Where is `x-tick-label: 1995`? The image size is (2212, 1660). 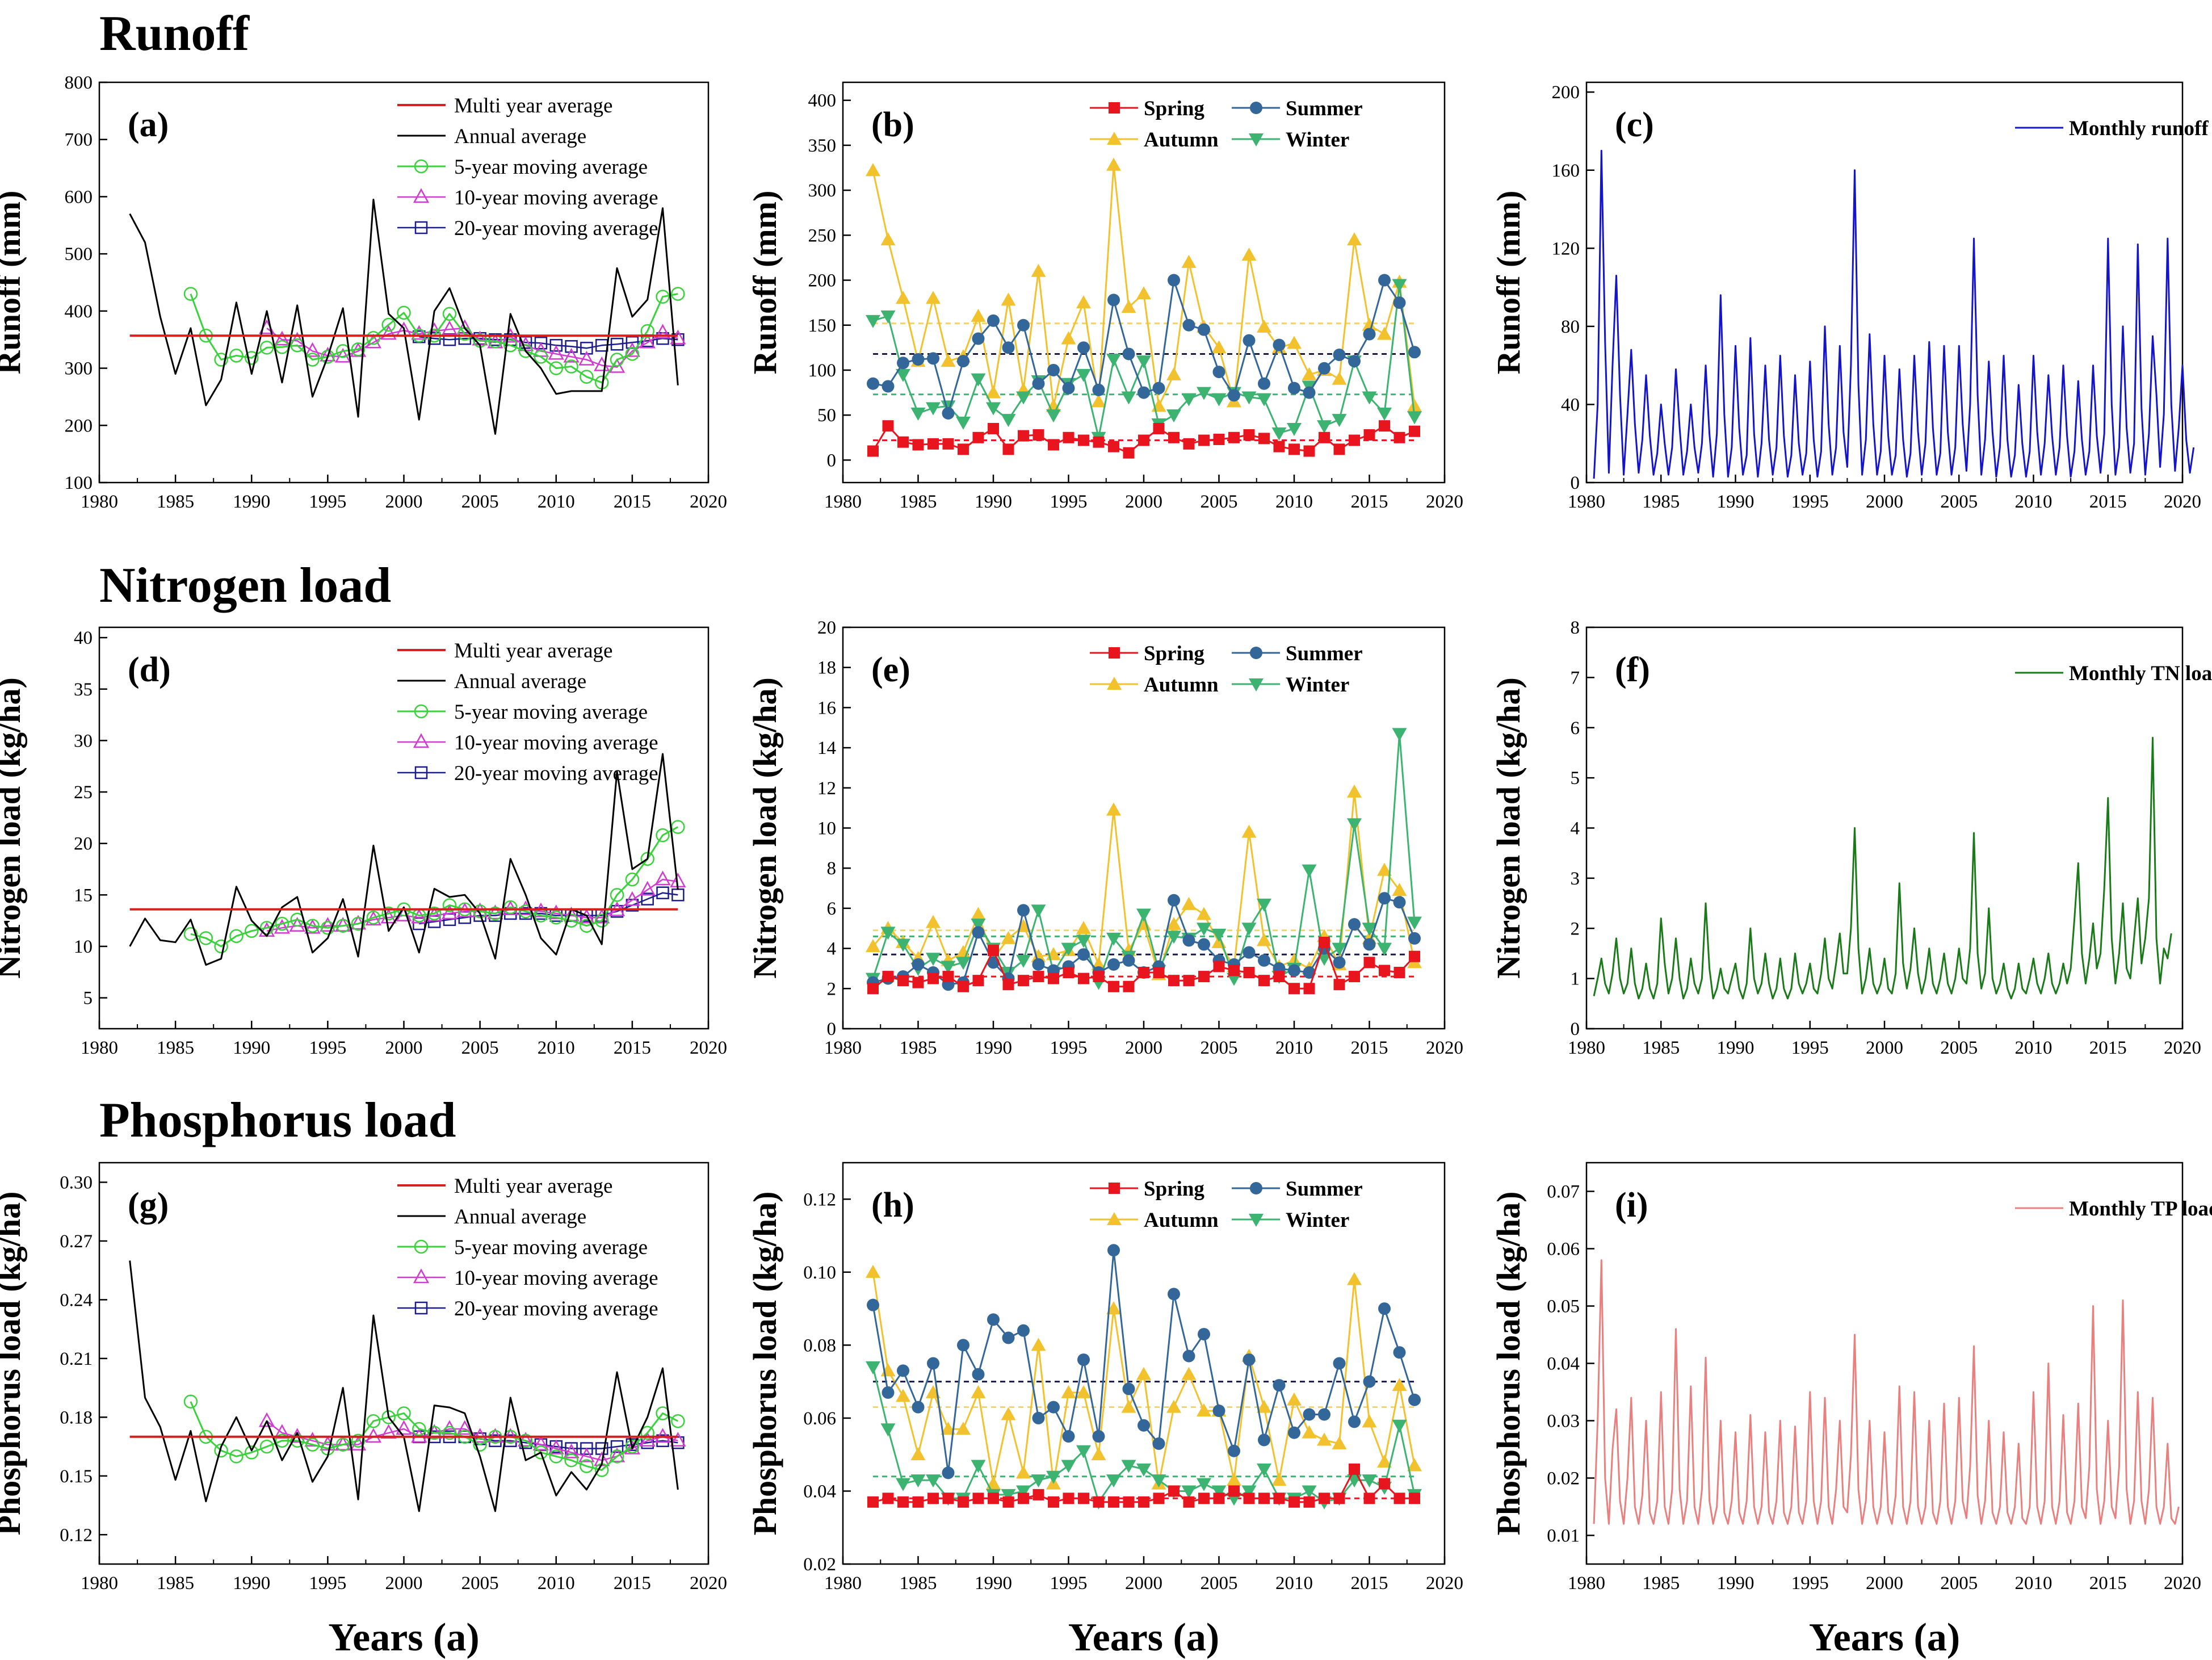 x-tick-label: 1995 is located at coordinates (1810, 1583).